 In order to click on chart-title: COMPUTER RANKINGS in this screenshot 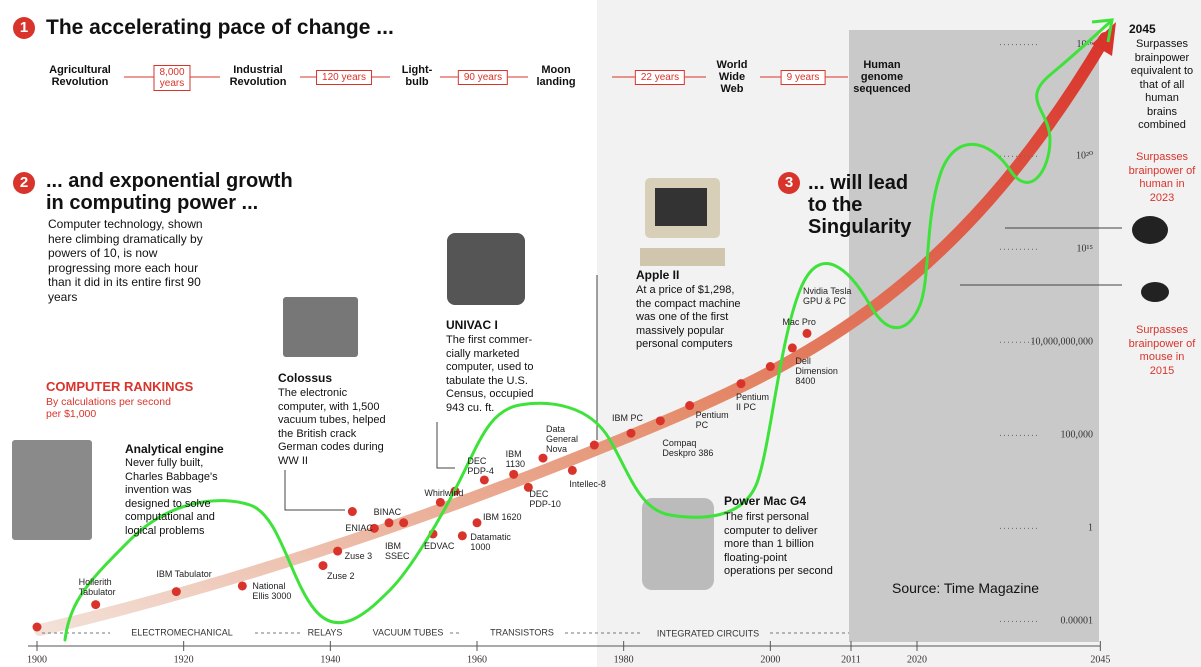, I will do `click(120, 386)`.